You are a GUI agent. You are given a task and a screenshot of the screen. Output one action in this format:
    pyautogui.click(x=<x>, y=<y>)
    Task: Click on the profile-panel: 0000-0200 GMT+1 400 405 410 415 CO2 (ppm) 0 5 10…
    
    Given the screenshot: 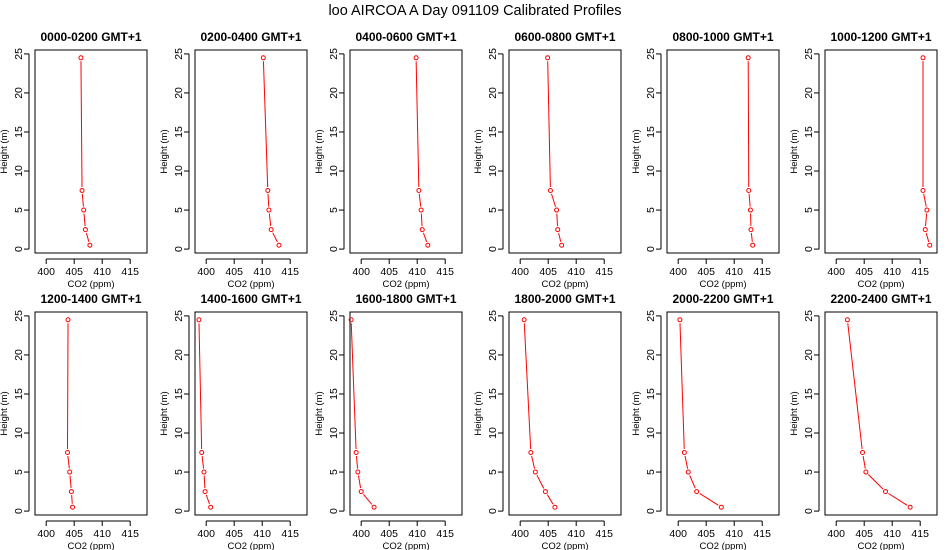 What is the action you would take?
    pyautogui.click(x=74, y=160)
    